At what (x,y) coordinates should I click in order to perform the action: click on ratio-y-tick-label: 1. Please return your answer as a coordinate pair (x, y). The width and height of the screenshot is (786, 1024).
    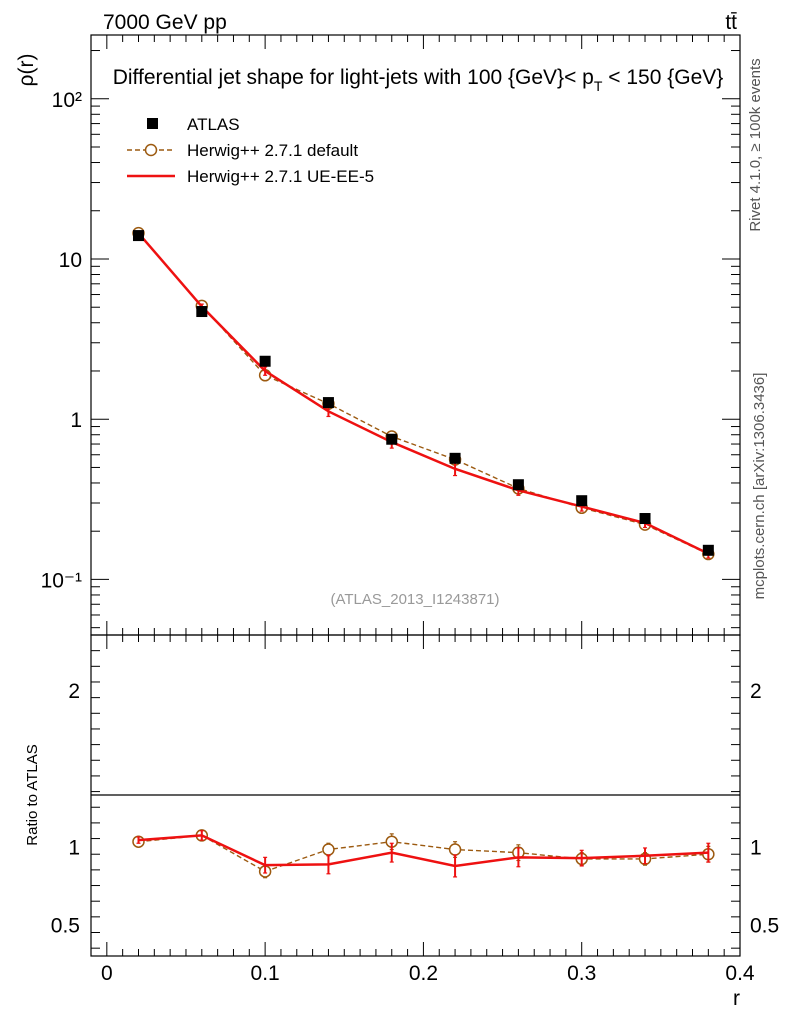
    Looking at the image, I should click on (74, 847).